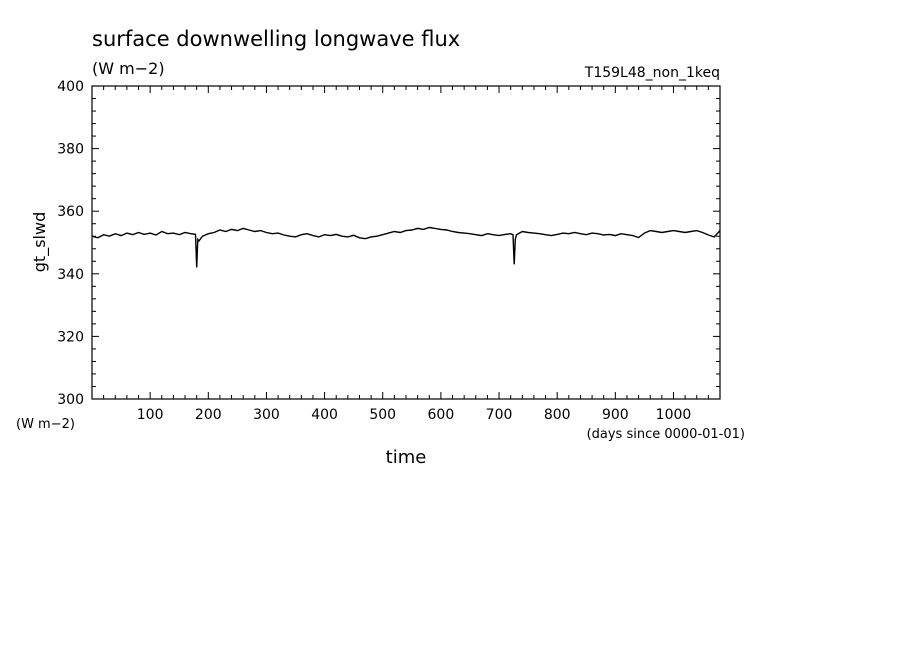 The height and width of the screenshot is (654, 904). I want to click on x-tick-label: 400, so click(324, 415).